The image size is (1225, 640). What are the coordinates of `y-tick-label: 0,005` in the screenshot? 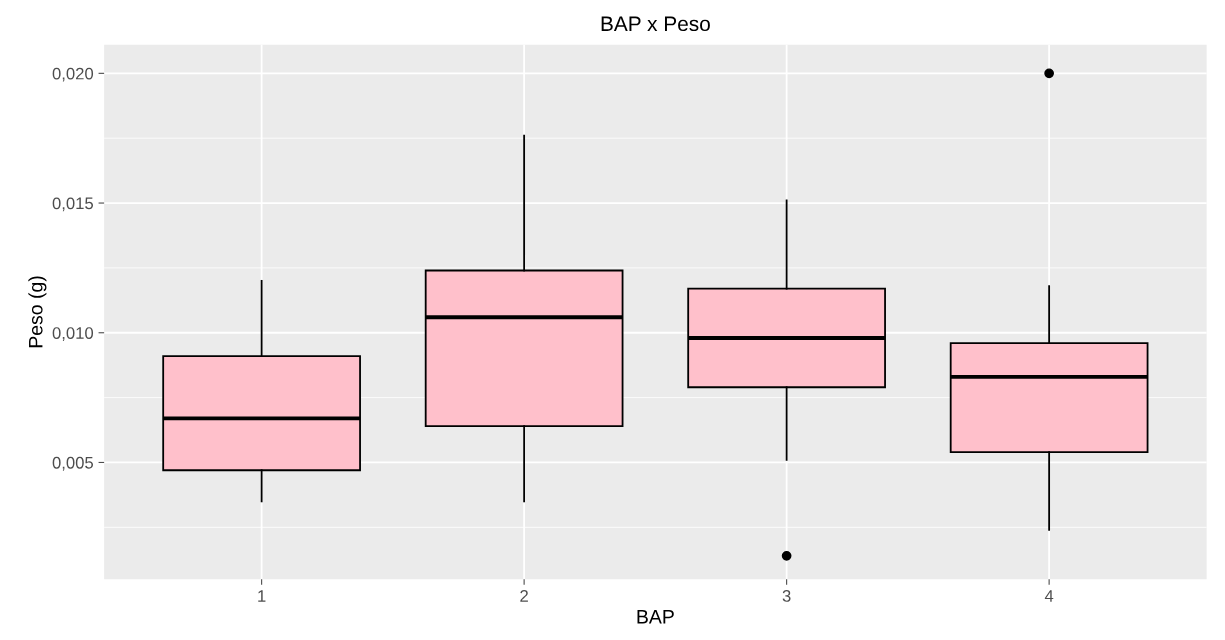 It's located at (73, 463).